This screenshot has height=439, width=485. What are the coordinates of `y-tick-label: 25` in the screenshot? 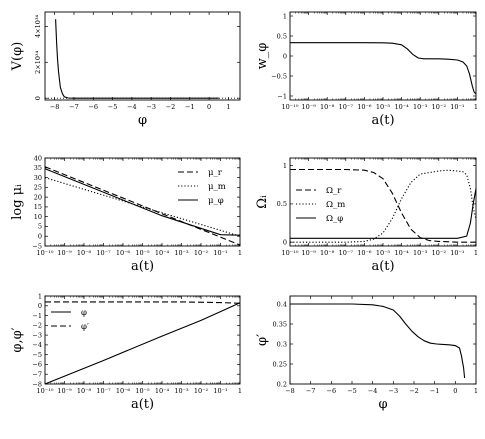 It's located at (38, 188).